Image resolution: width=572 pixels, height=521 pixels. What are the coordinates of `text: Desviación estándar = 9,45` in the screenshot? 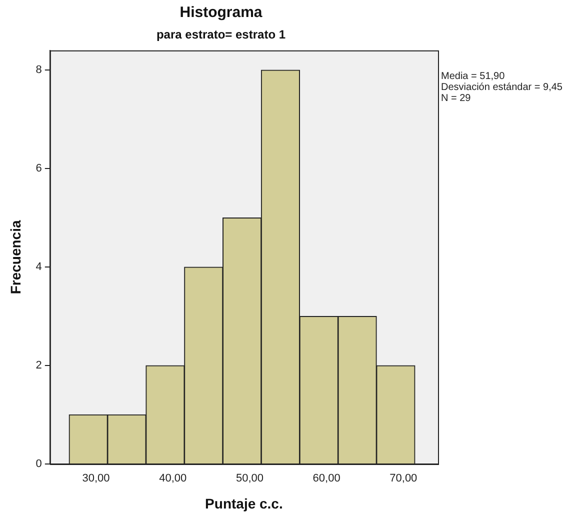 It's located at (502, 88).